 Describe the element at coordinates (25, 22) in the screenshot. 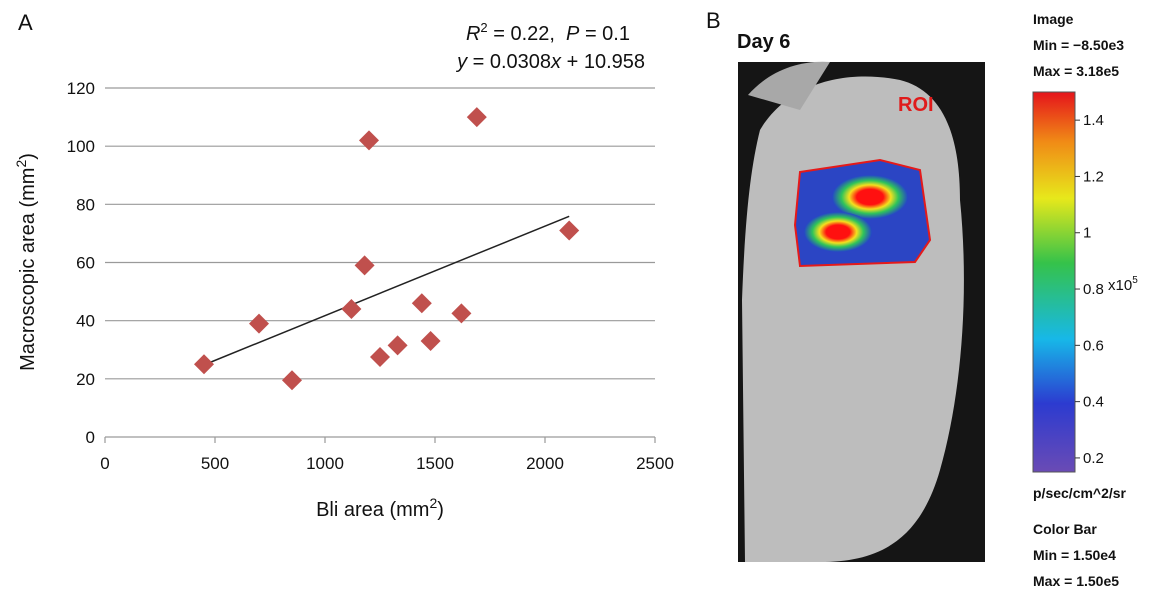

I see `panel-label: A` at that location.